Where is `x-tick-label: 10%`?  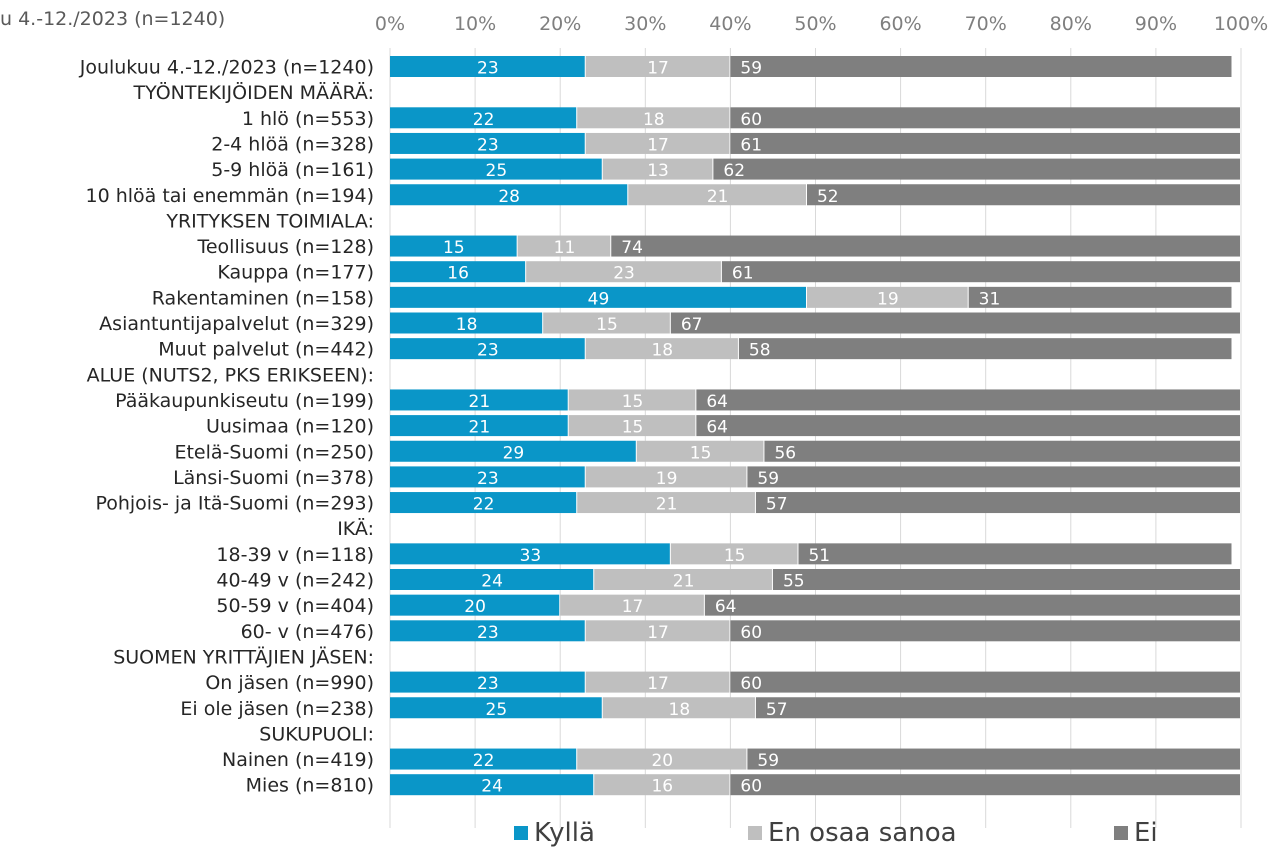 x-tick-label: 10% is located at coordinates (475, 24).